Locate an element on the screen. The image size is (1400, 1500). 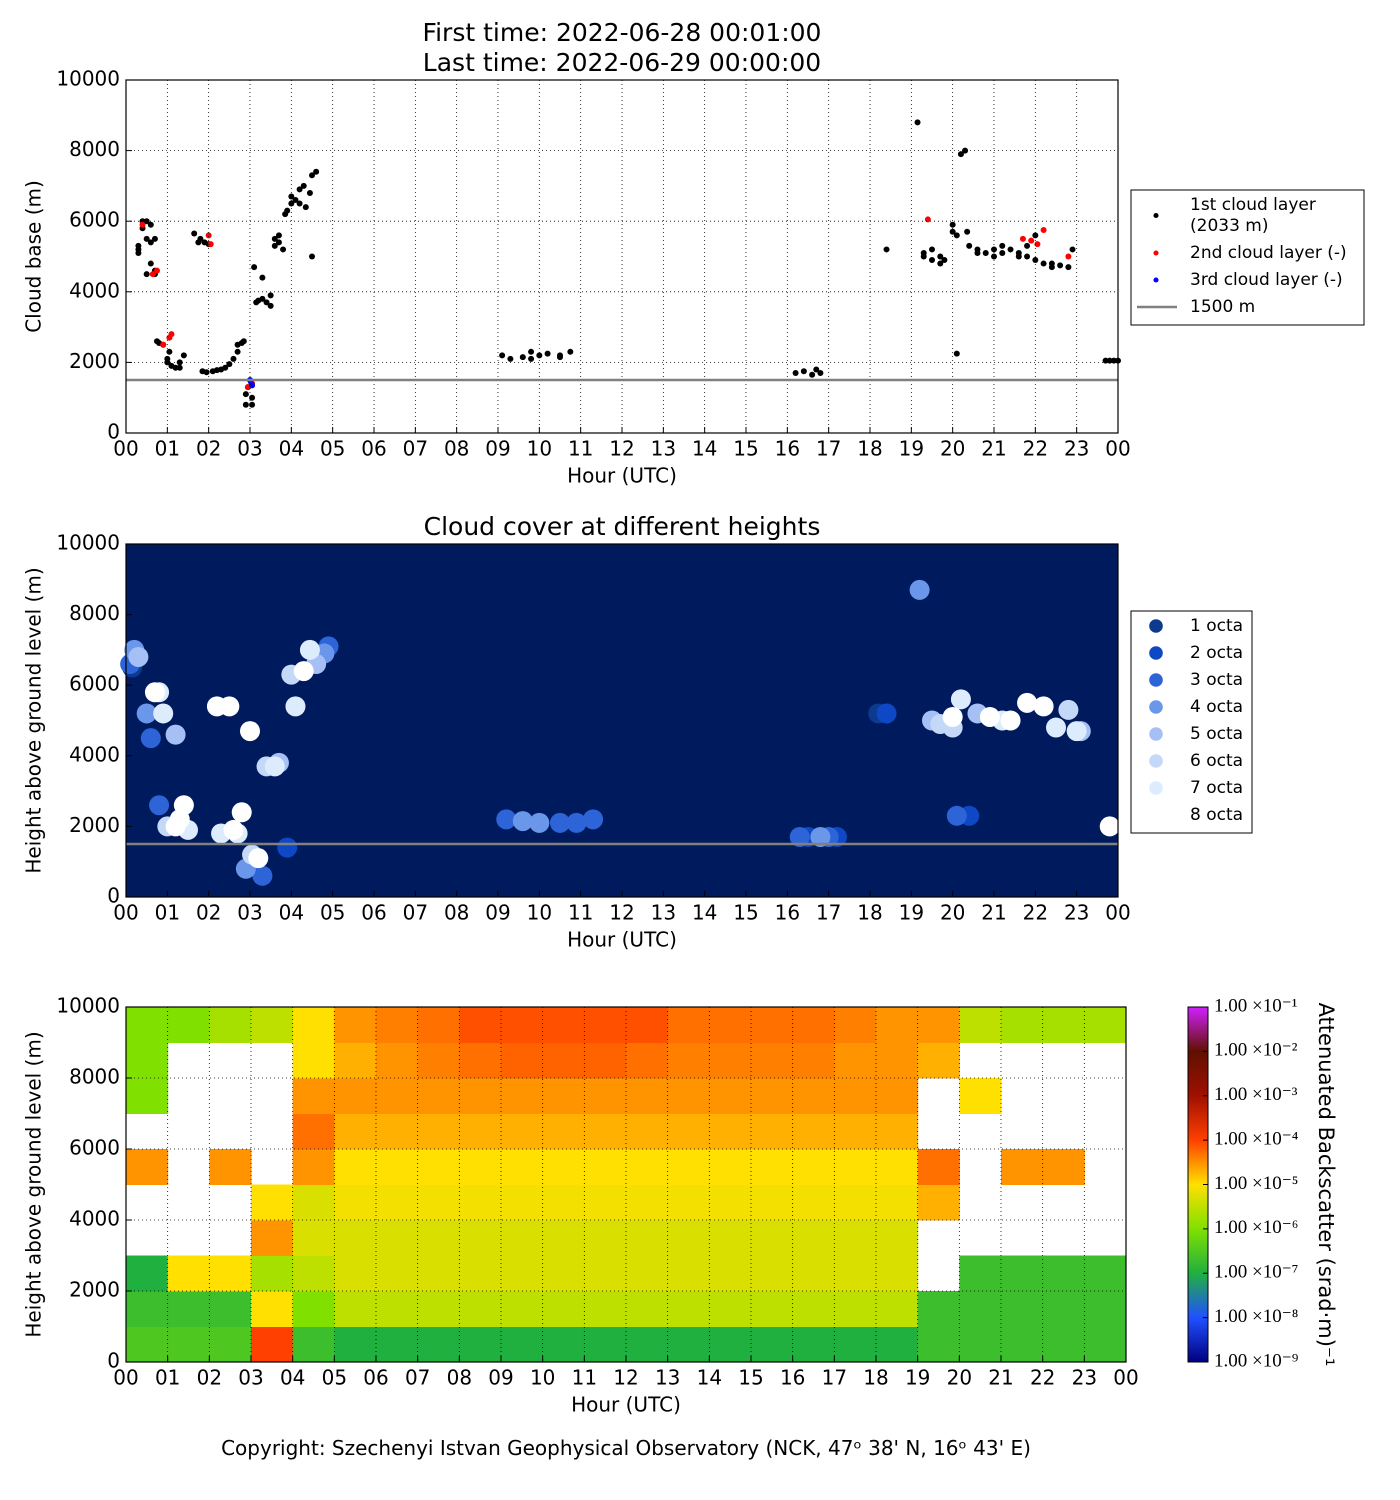
legend-box is located at coordinates (1247, 257).